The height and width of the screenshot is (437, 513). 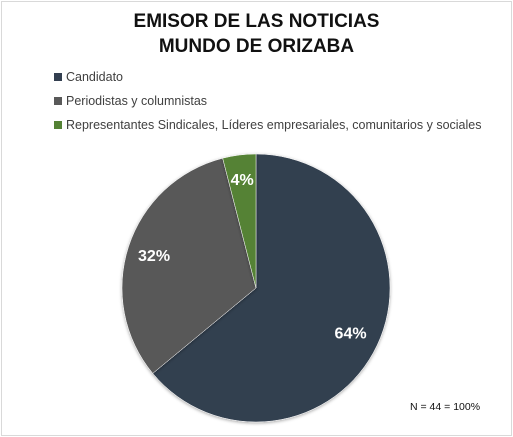 What do you see at coordinates (351, 334) in the screenshot?
I see `data-label-candidato: 64%` at bounding box center [351, 334].